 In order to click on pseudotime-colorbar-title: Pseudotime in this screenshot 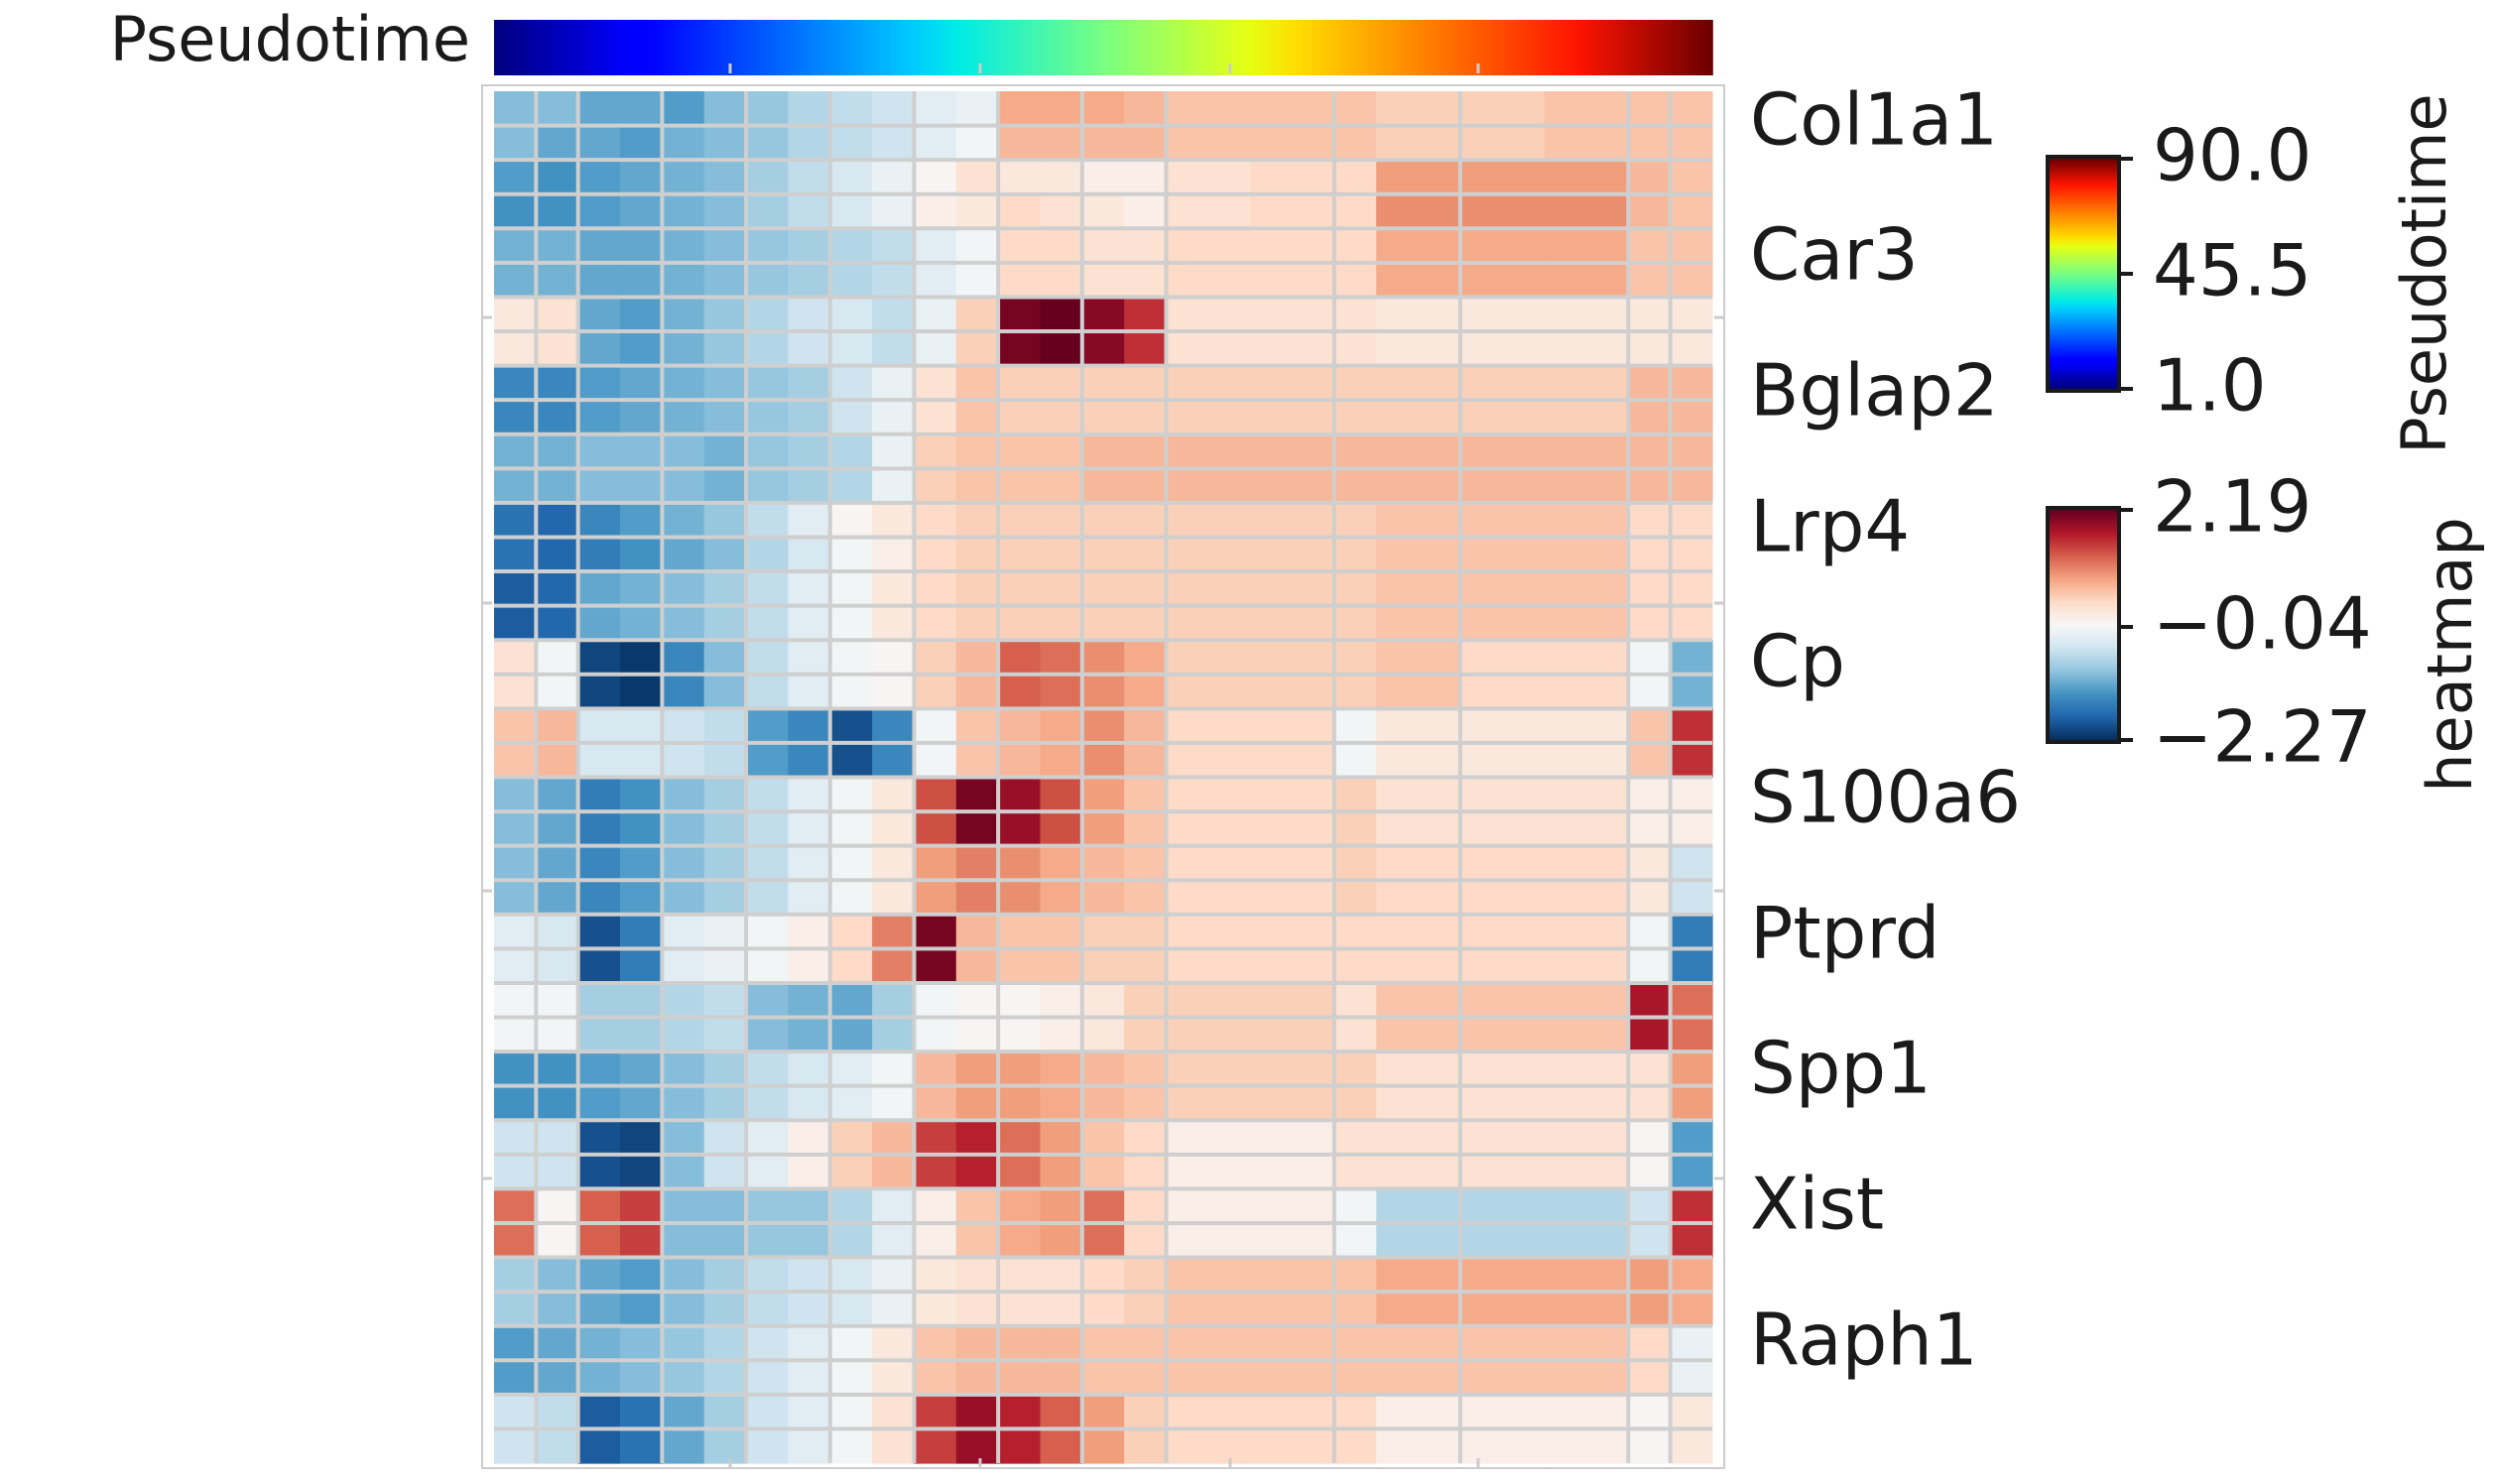, I will do `click(2424, 273)`.